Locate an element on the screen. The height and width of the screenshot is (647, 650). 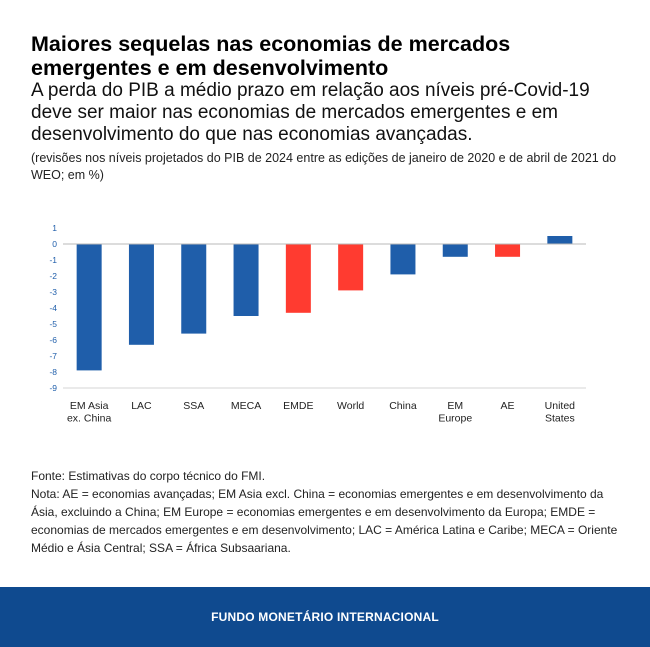
y-tick-label: -5 is located at coordinates (53, 324).